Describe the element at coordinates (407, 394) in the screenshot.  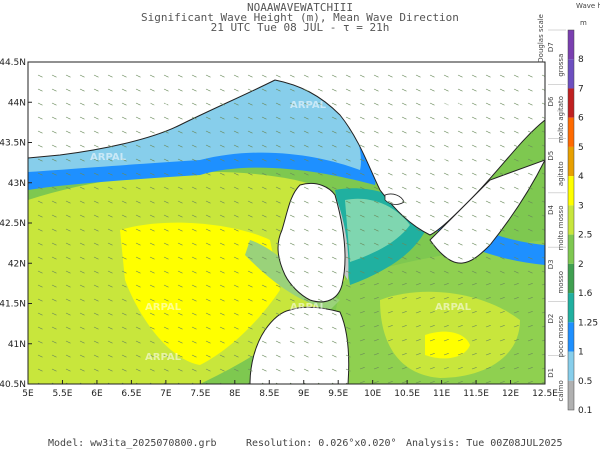
I see `lon-label: 10.5E` at that location.